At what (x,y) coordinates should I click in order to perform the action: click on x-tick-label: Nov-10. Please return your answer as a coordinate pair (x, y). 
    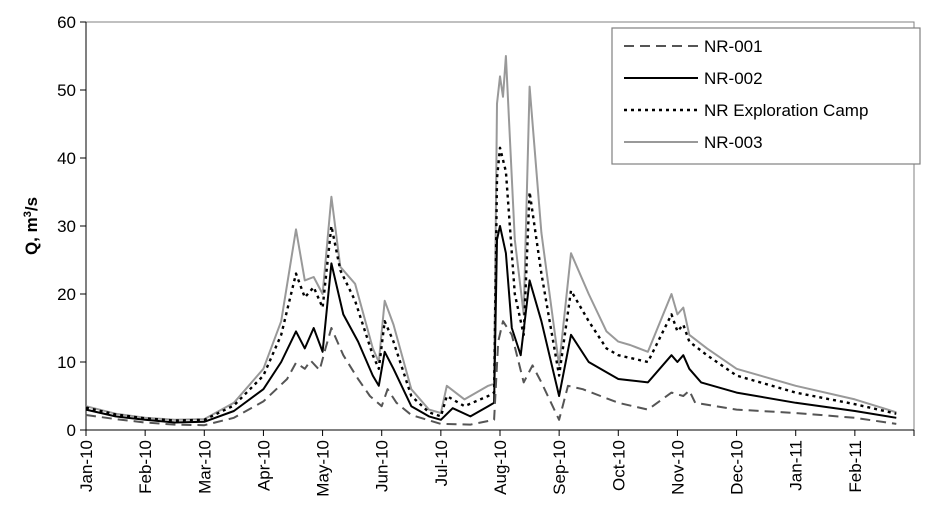
    Looking at the image, I should click on (677, 467).